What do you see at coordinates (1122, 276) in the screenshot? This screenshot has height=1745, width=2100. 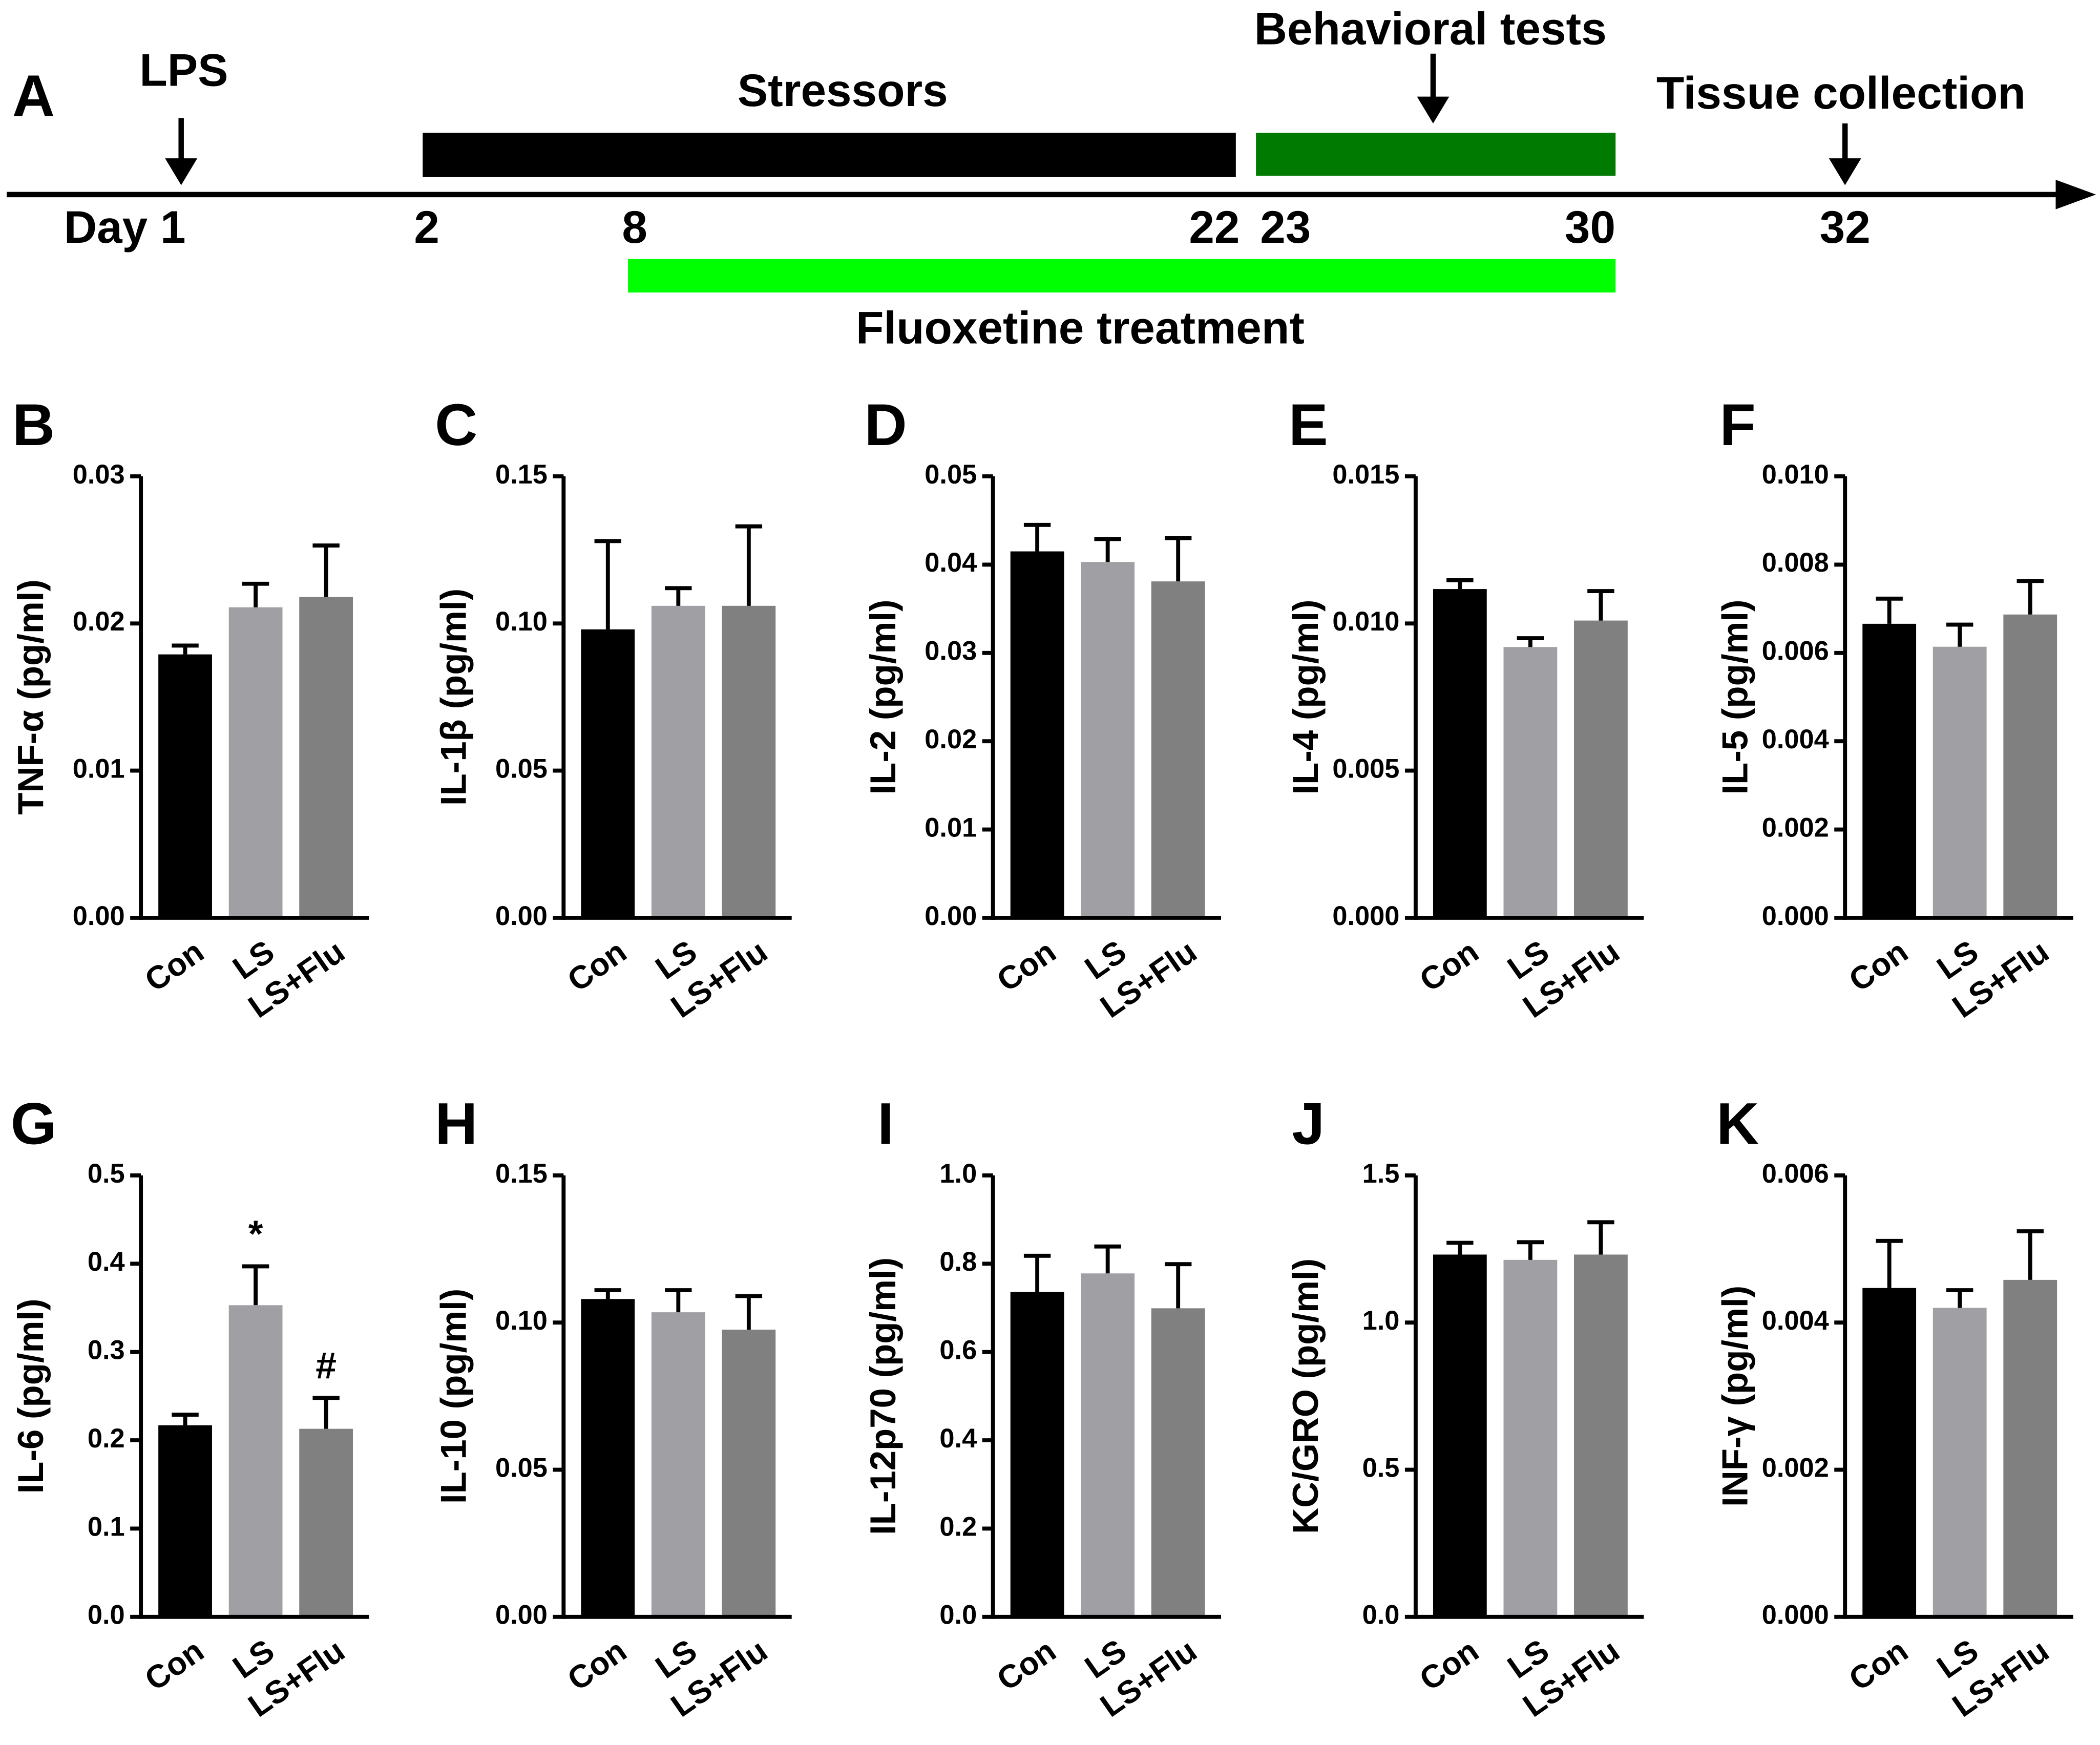 I see `fluoxetine-bar` at bounding box center [1122, 276].